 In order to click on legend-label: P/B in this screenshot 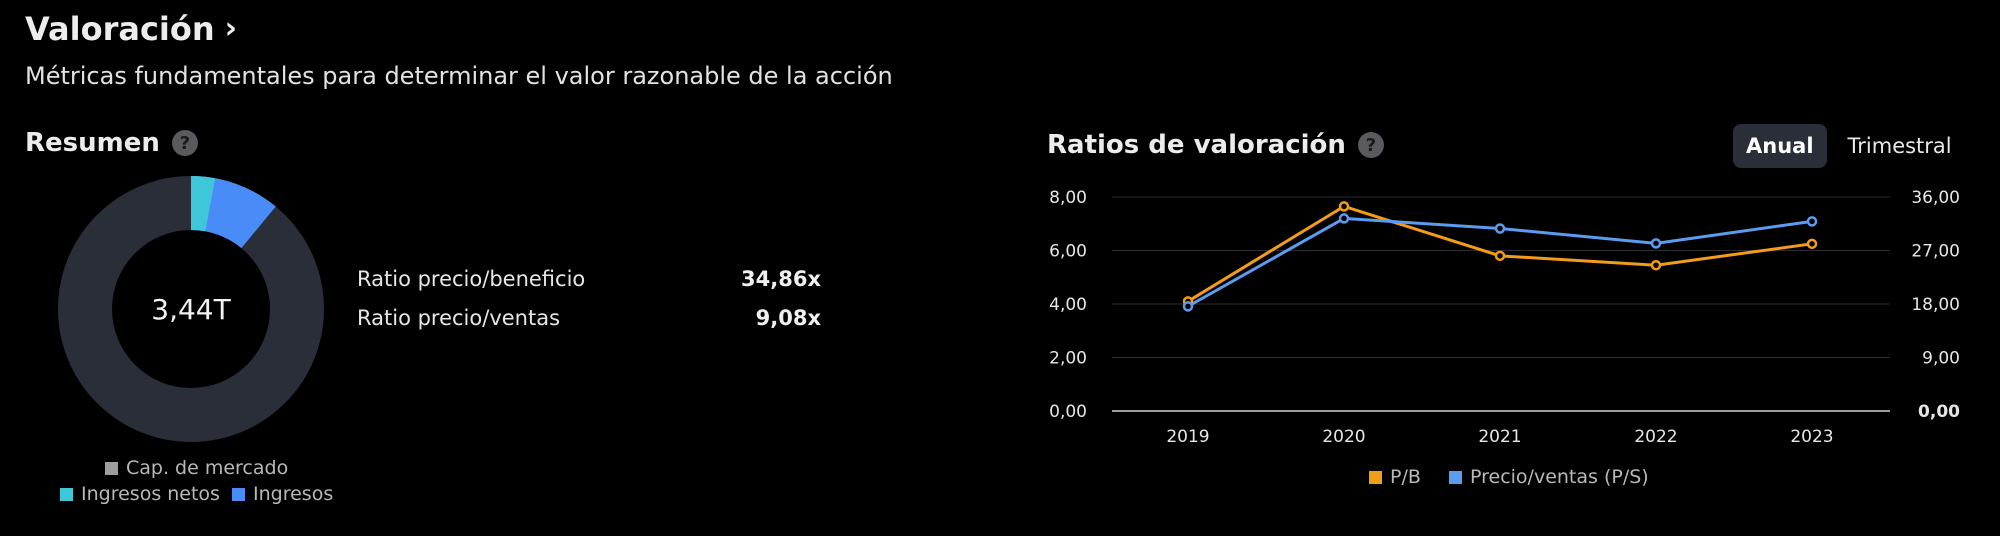, I will do `click(1405, 477)`.